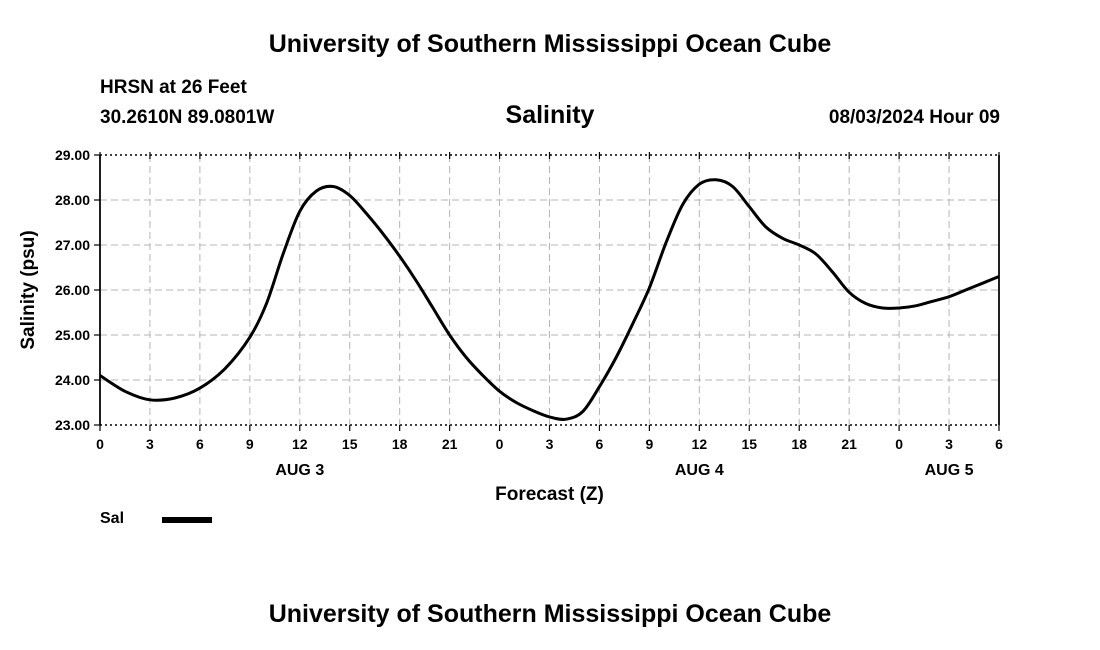 Image resolution: width=1100 pixels, height=650 pixels. I want to click on y-tick-label: 27.00, so click(72, 245).